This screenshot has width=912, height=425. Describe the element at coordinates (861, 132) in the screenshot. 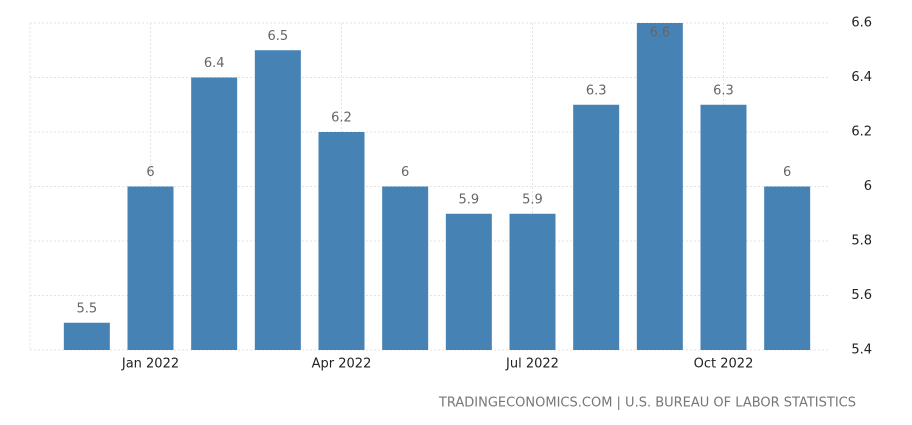

I see `y-tick-label: 6.2` at that location.